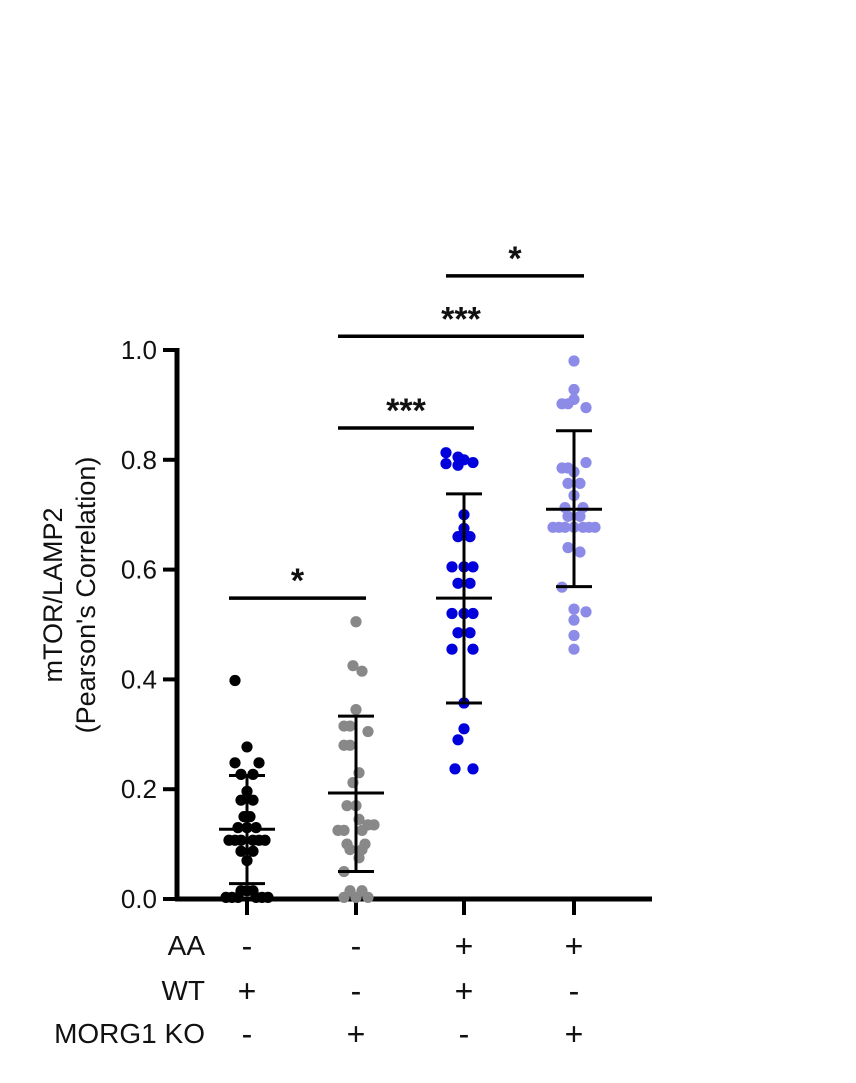 Image resolution: width=856 pixels, height=1083 pixels. What do you see at coordinates (86, 595) in the screenshot?
I see `y-axis-label-line2: (Pearson's Correlation)` at bounding box center [86, 595].